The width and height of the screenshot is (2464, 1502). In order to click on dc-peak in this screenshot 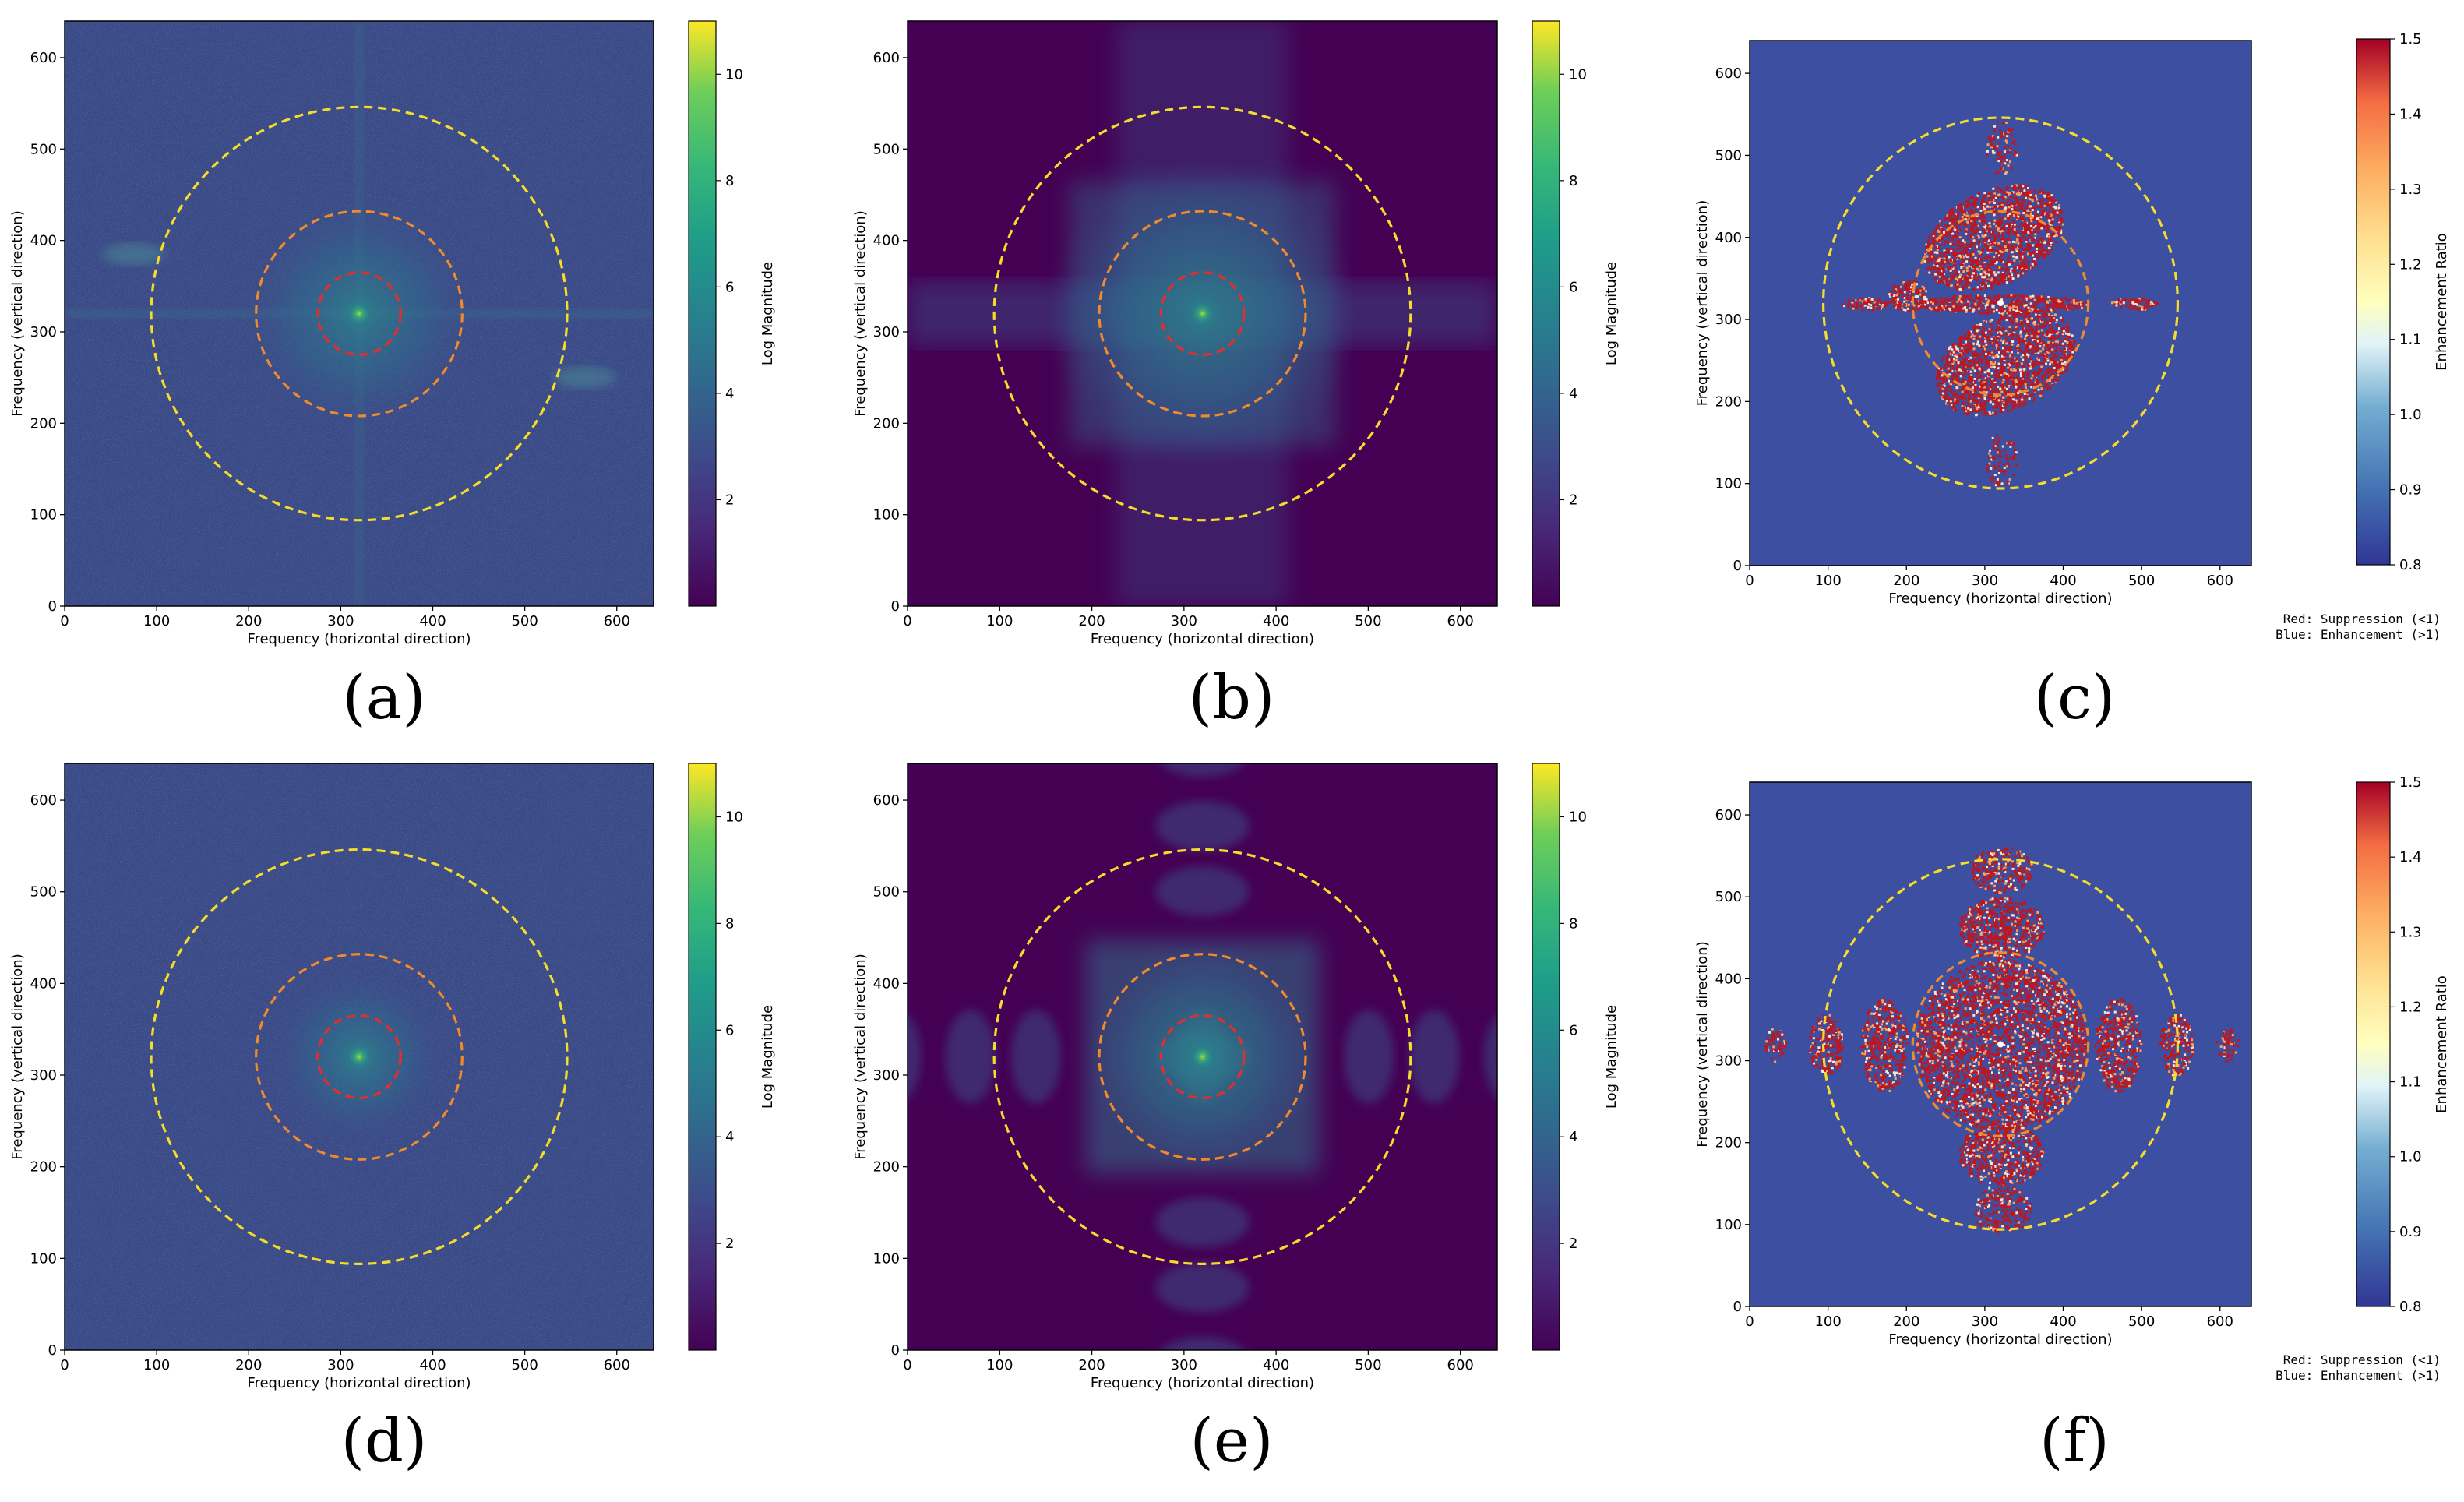, I will do `click(359, 1056)`.